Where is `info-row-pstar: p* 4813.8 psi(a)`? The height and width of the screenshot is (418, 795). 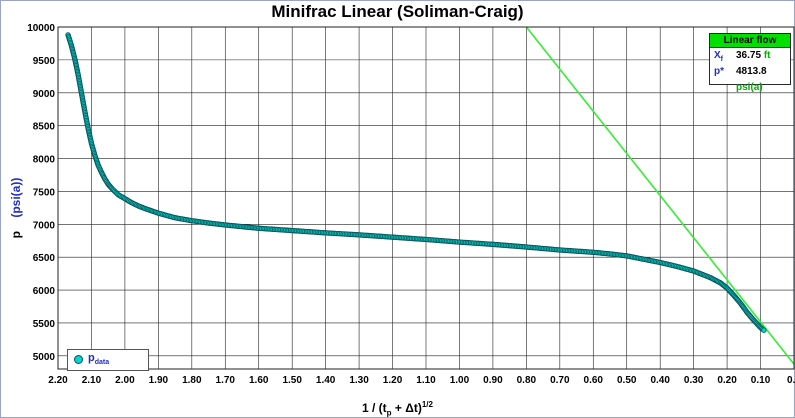 info-row-pstar: p* 4813.8 psi(a) is located at coordinates (750, 78).